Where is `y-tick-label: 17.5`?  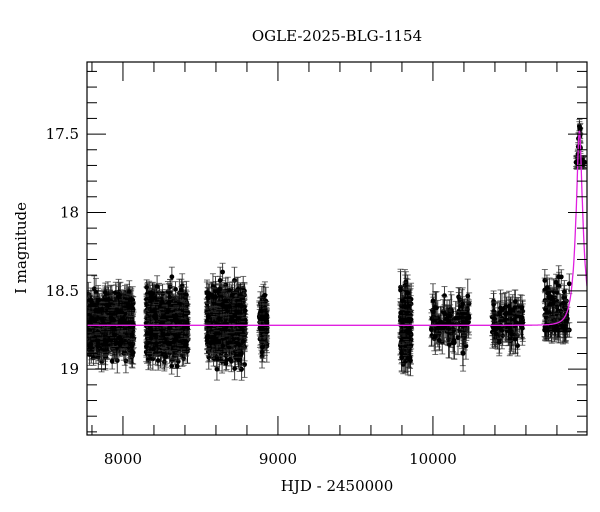 y-tick-label: 17.5 is located at coordinates (62, 134).